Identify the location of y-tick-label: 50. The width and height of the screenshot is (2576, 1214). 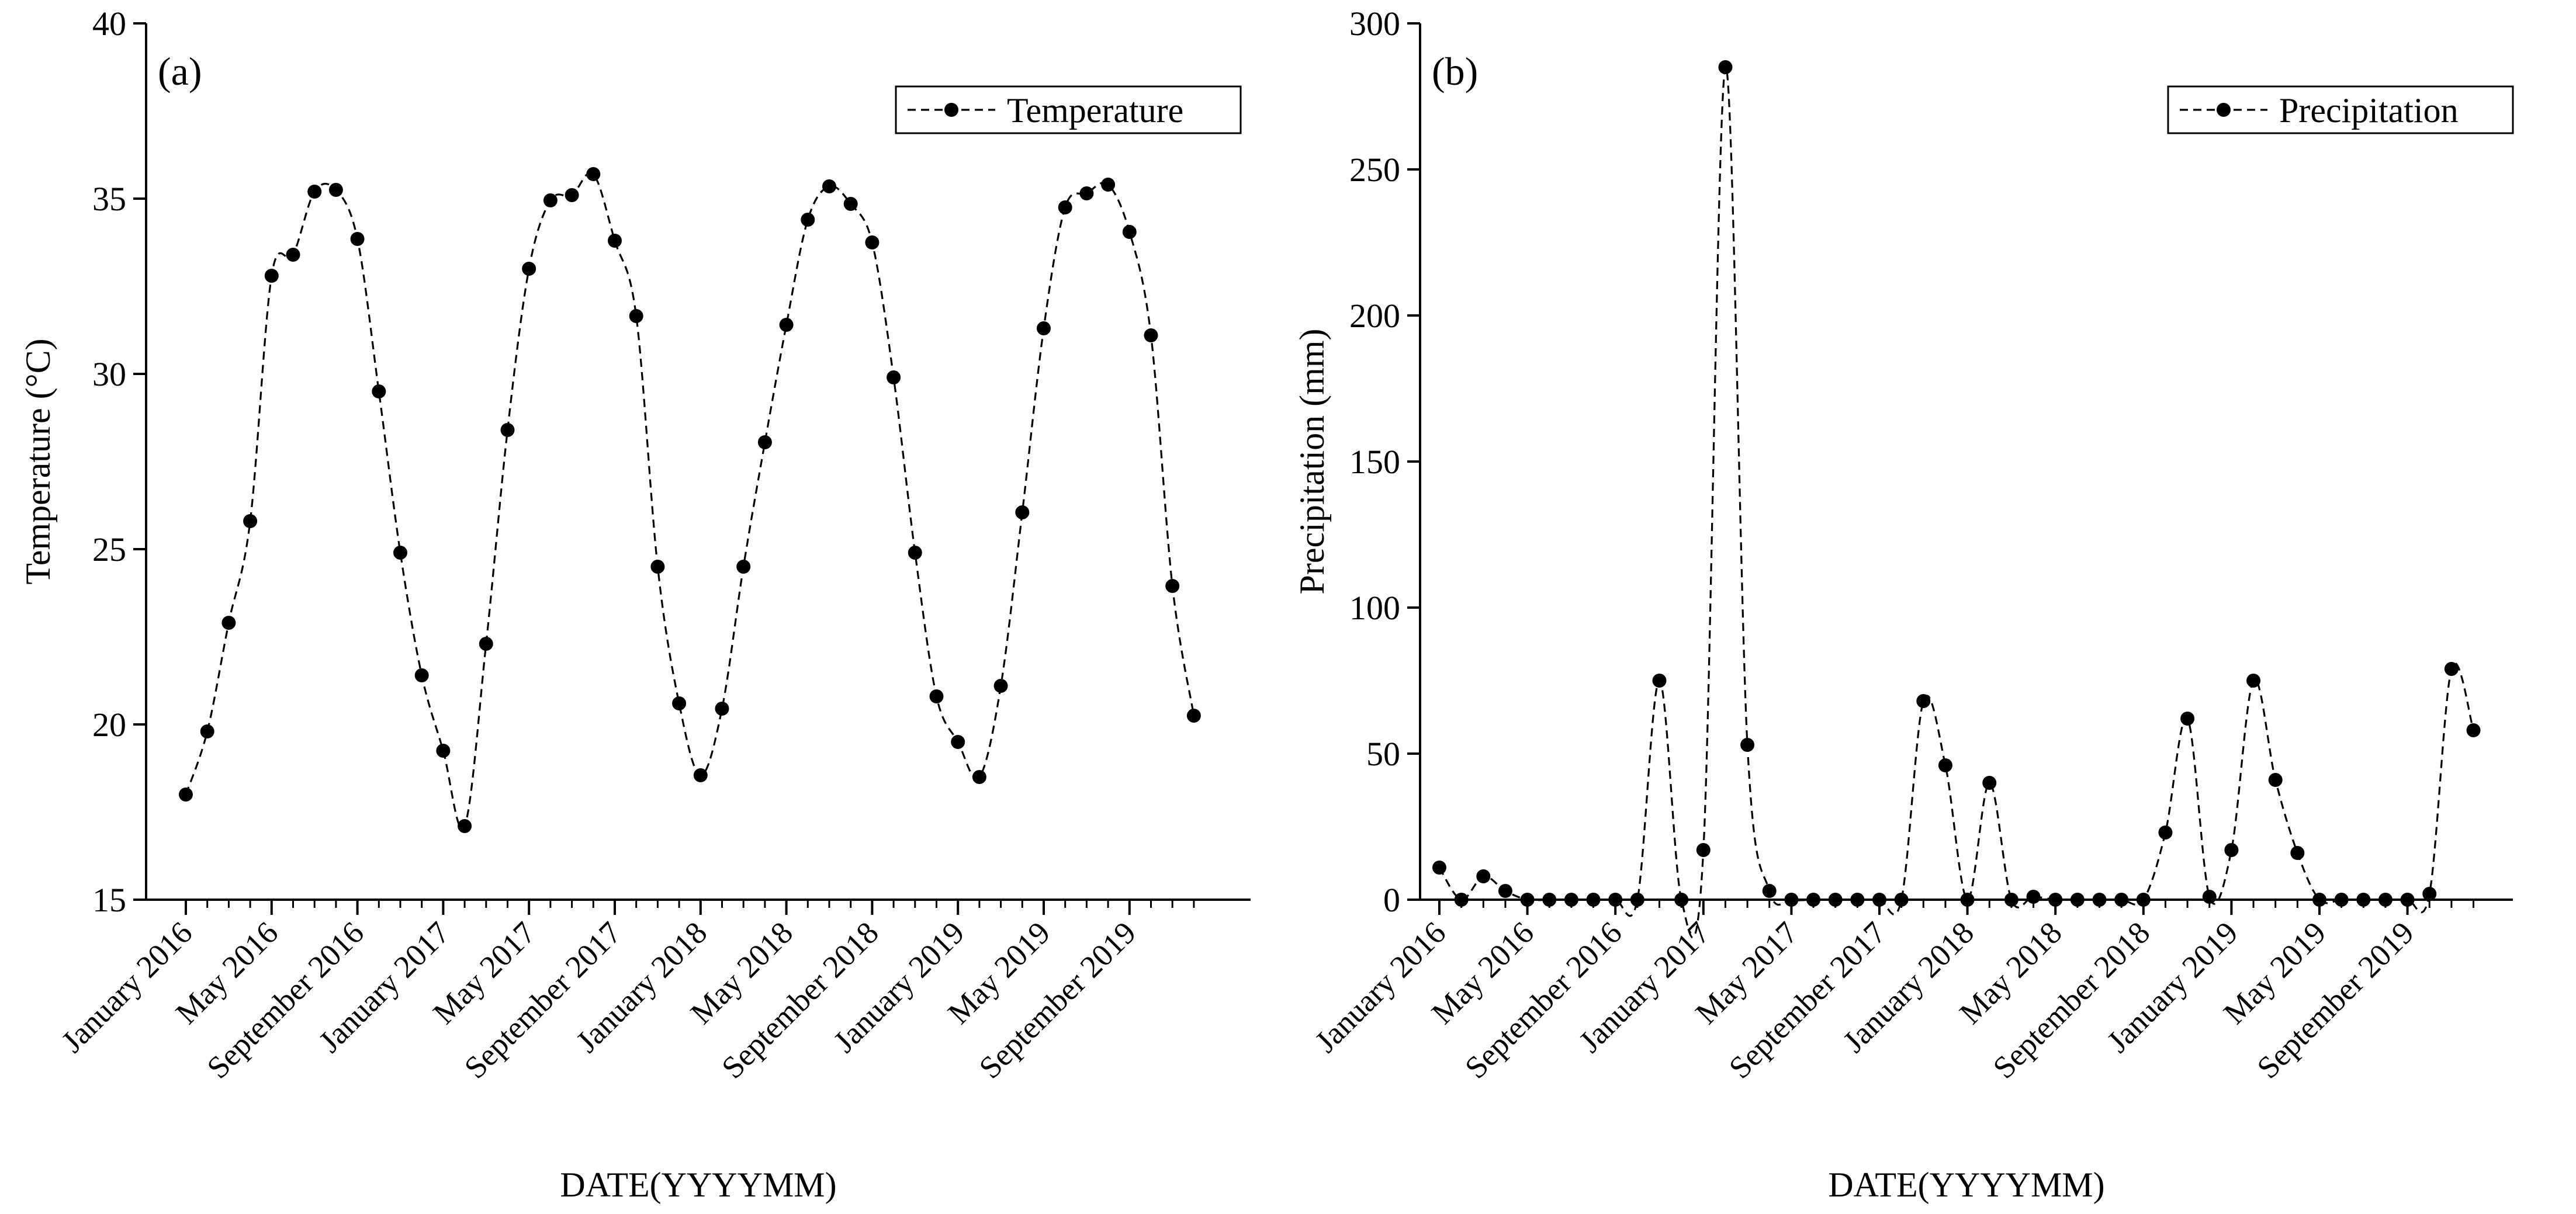
(1383, 754).